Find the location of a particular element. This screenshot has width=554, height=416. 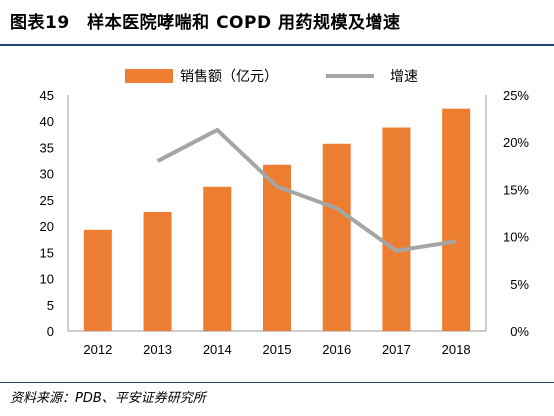

right-tick-label: 20% is located at coordinates (516, 142).